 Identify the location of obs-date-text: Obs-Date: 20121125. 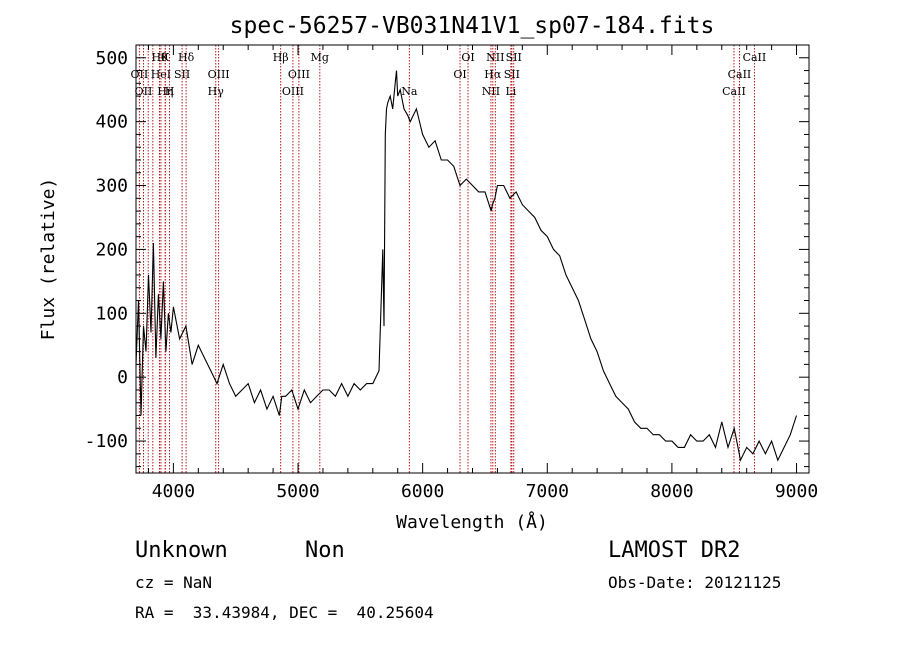
(695, 582).